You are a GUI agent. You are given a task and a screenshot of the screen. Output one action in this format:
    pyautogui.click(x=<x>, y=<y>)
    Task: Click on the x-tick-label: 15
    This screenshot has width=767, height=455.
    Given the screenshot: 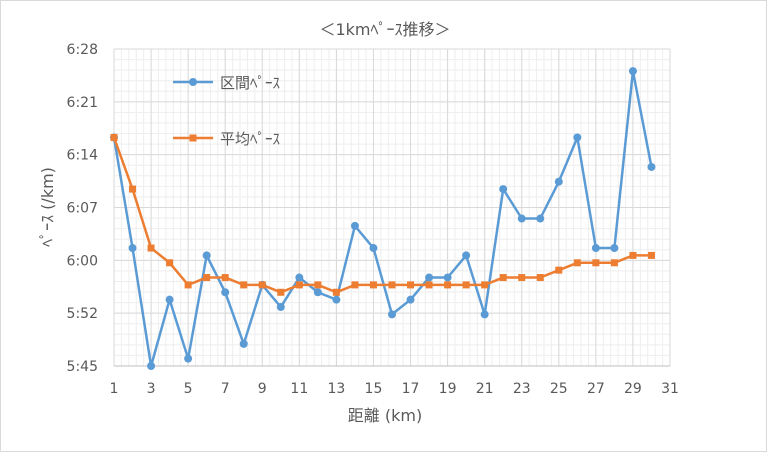 What is the action you would take?
    pyautogui.click(x=374, y=389)
    